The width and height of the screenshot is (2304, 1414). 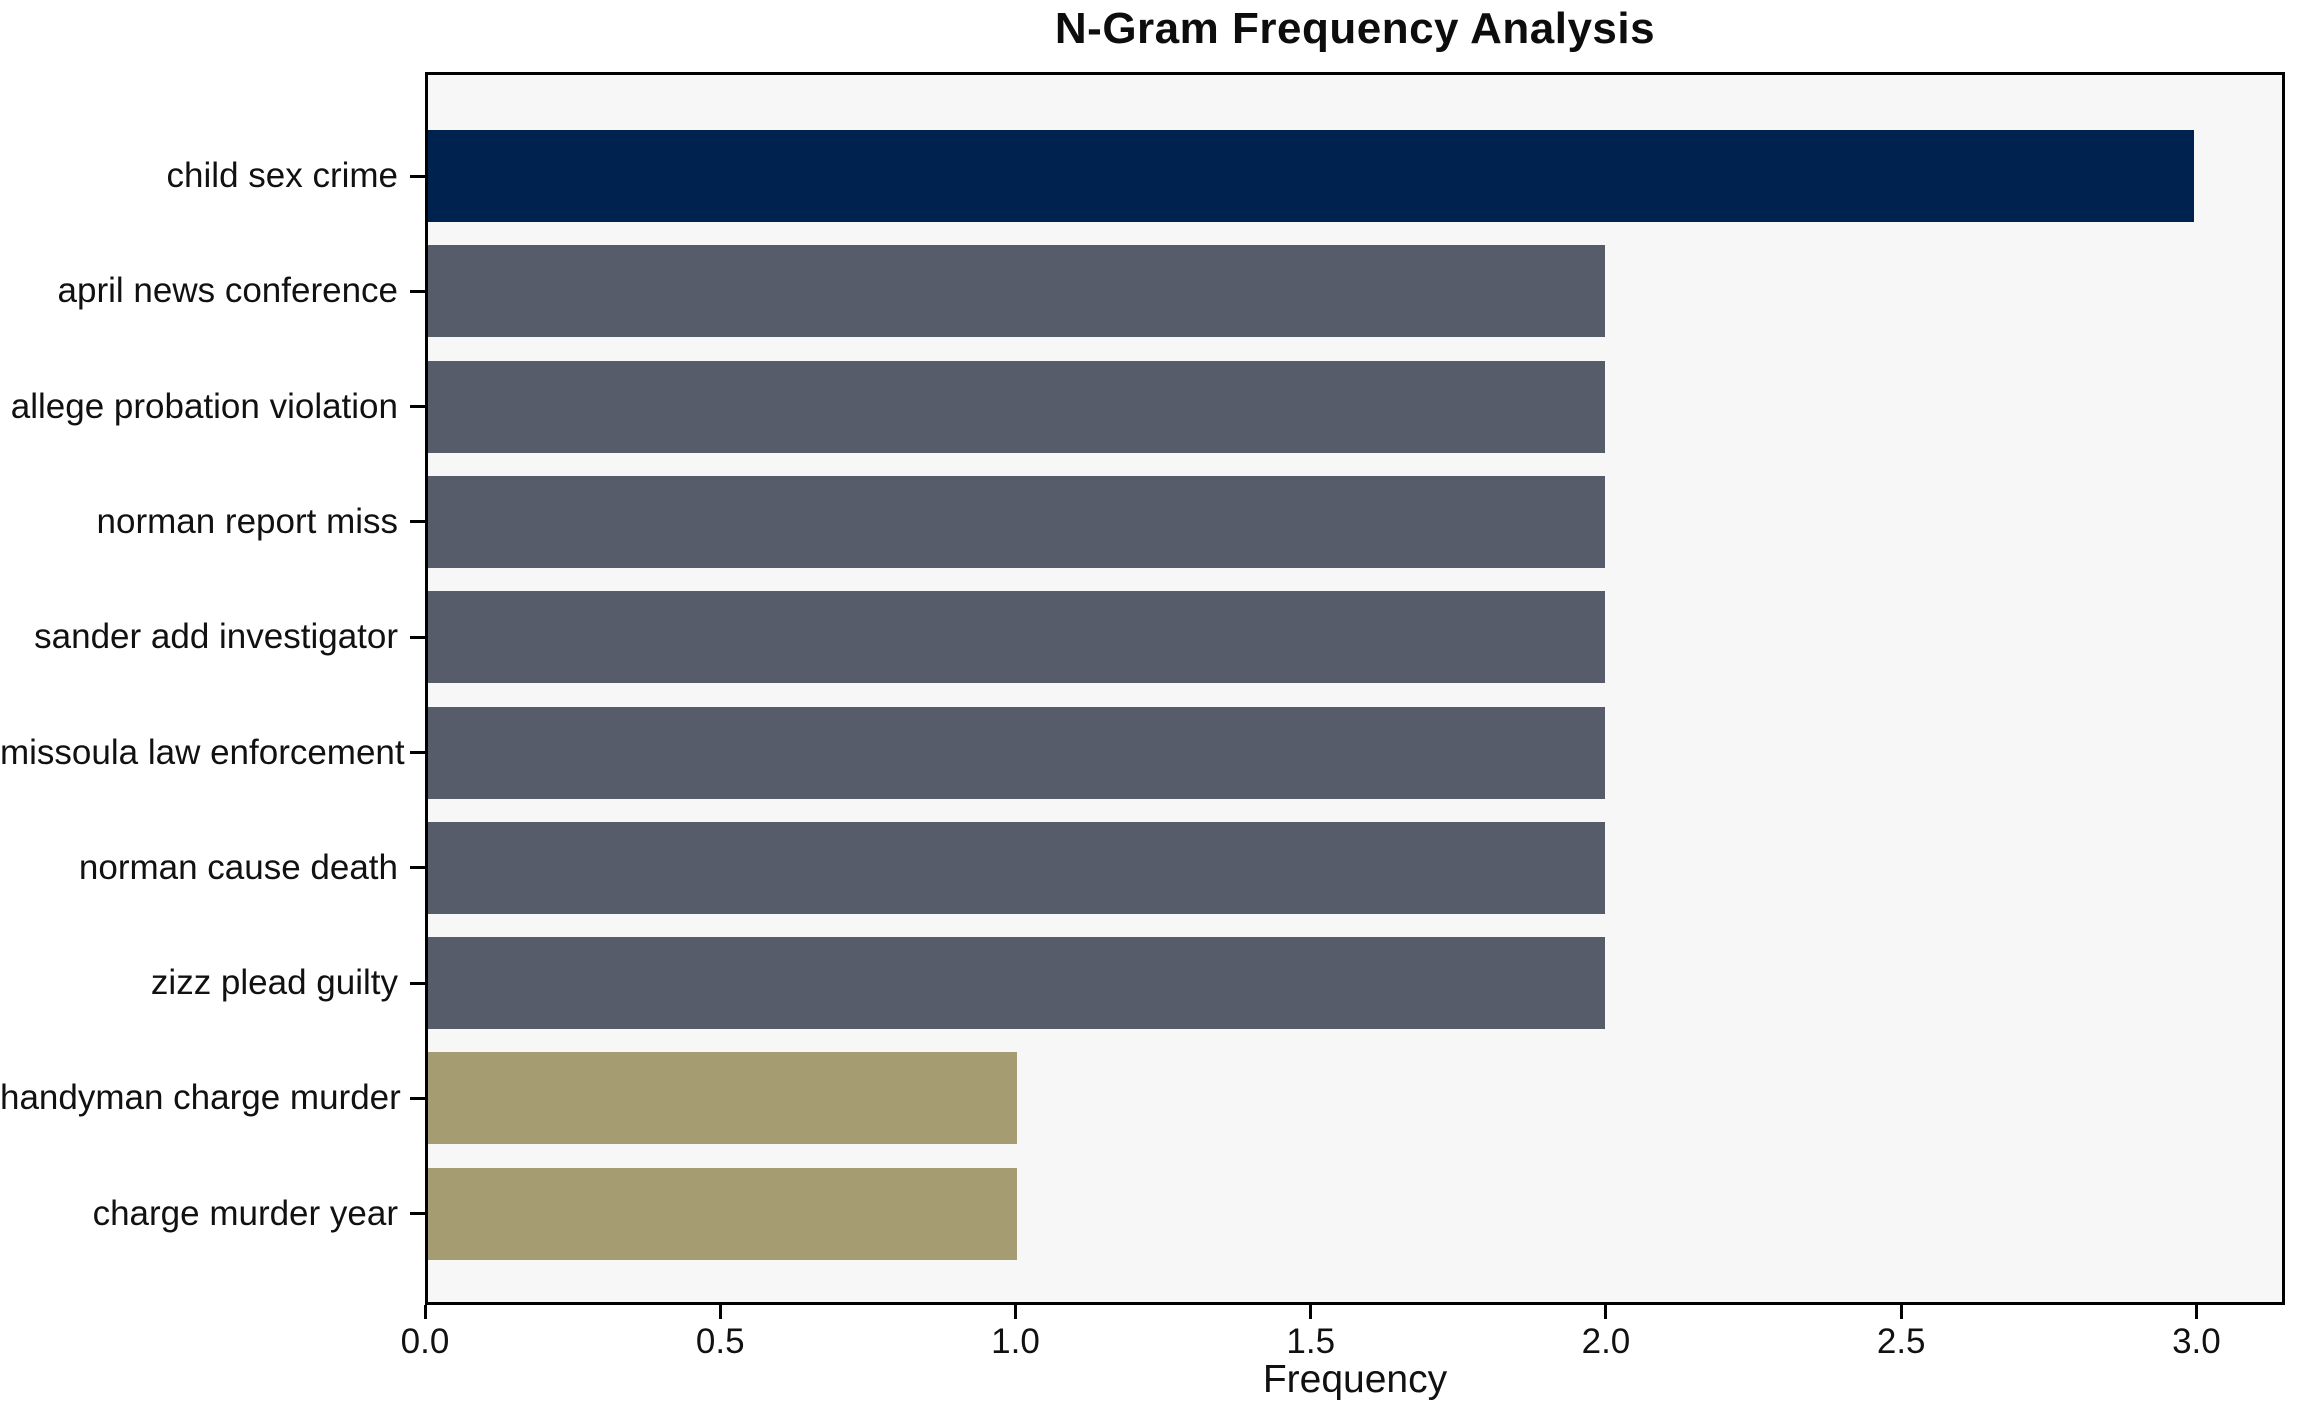 What do you see at coordinates (282, 175) in the screenshot?
I see `y-tick-label: child sex crime` at bounding box center [282, 175].